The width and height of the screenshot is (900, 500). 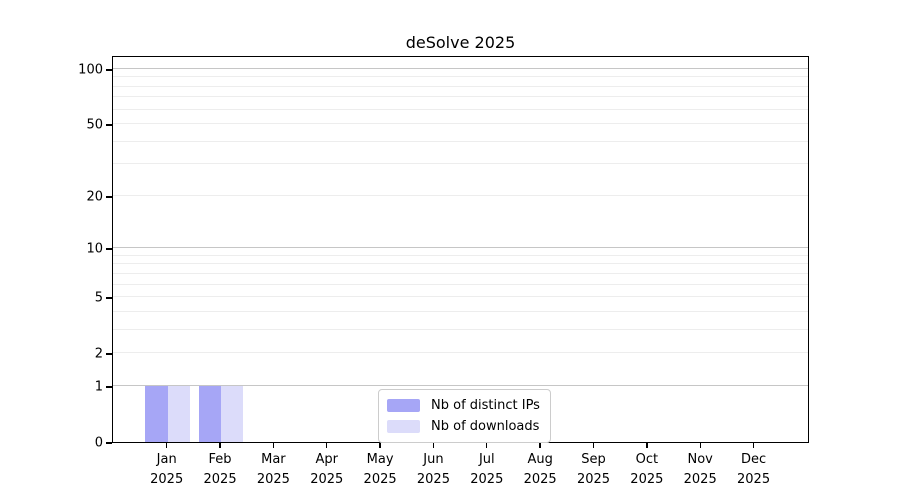 What do you see at coordinates (90, 70) in the screenshot?
I see `y-tick-label: 100` at bounding box center [90, 70].